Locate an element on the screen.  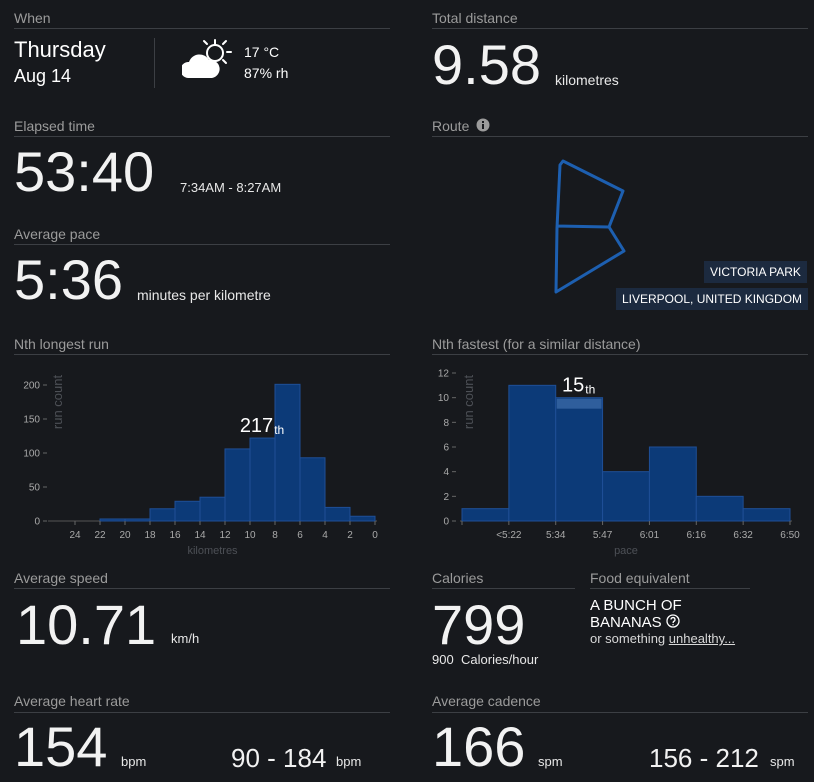
x-tick-label: 0 is located at coordinates (375, 535).